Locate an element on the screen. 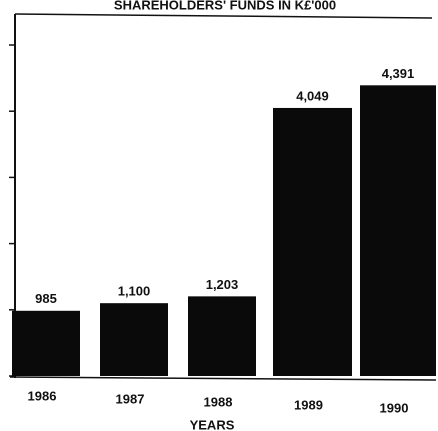 The image size is (438, 431). value-label: 1,100 is located at coordinates (134, 291).